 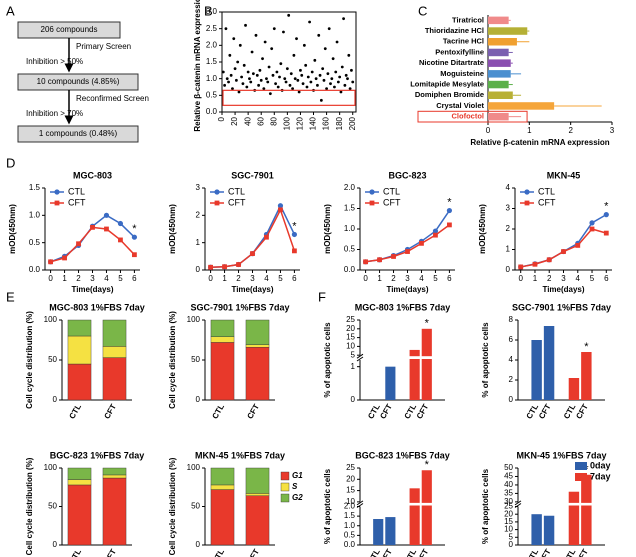 What do you see at coordinates (106, 278) in the screenshot?
I see `x-tick-label: 4` at bounding box center [106, 278].